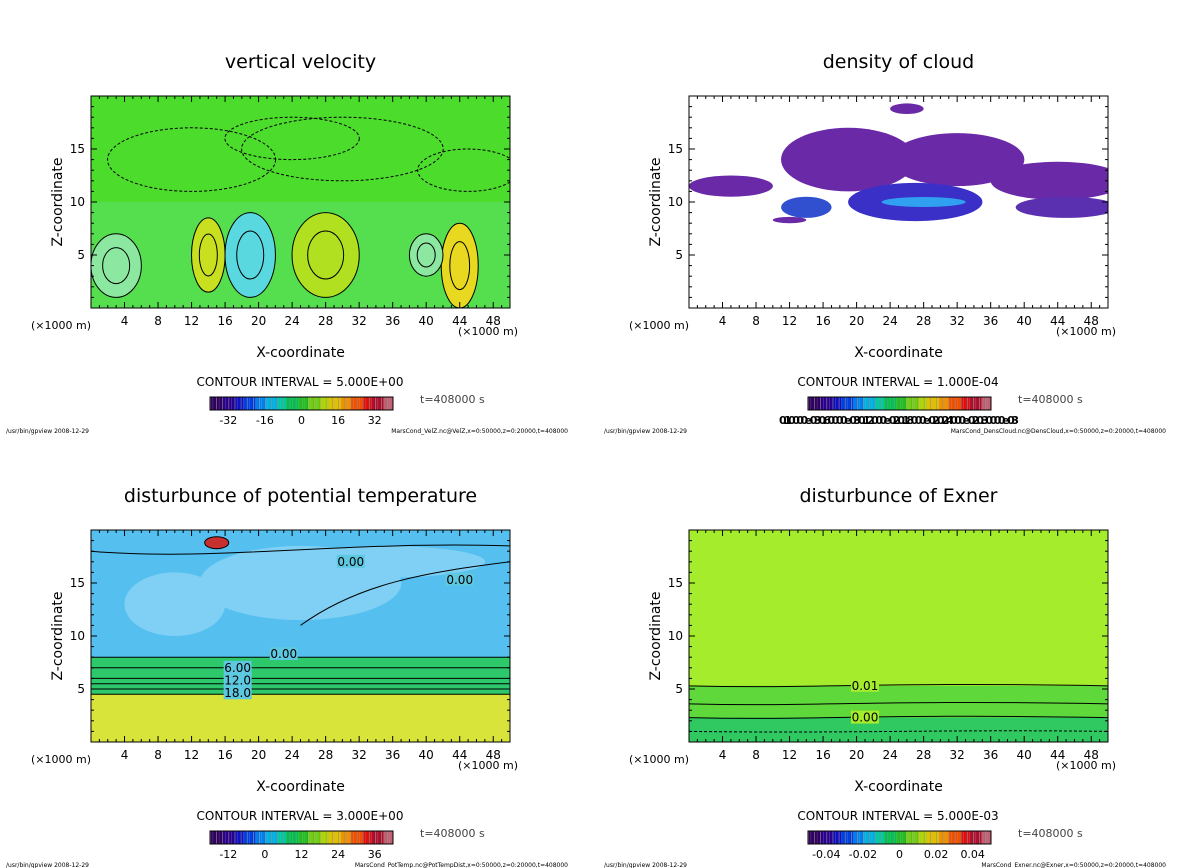 Image resolution: width=1200 pixels, height=868 pixels. What do you see at coordinates (224, 755) in the screenshot?
I see `x-tick-label: 16` at bounding box center [224, 755].